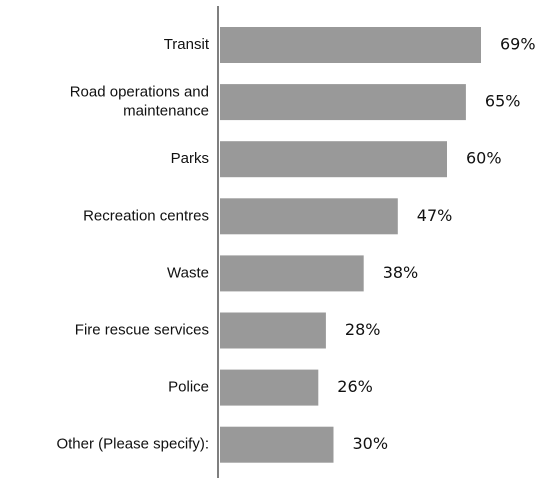 This screenshot has width=546, height=486. What do you see at coordinates (190, 158) in the screenshot?
I see `category-label-2: Parks` at bounding box center [190, 158].